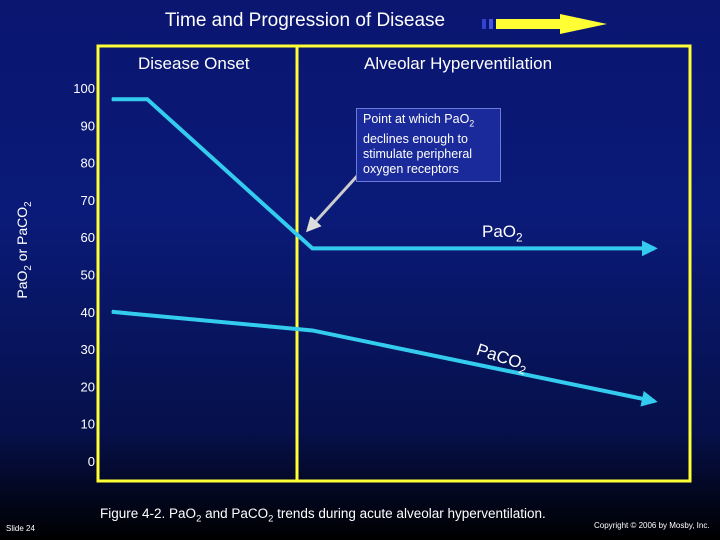 The height and width of the screenshot is (540, 720). What do you see at coordinates (88, 200) in the screenshot?
I see `y-tick-label: 70` at bounding box center [88, 200].